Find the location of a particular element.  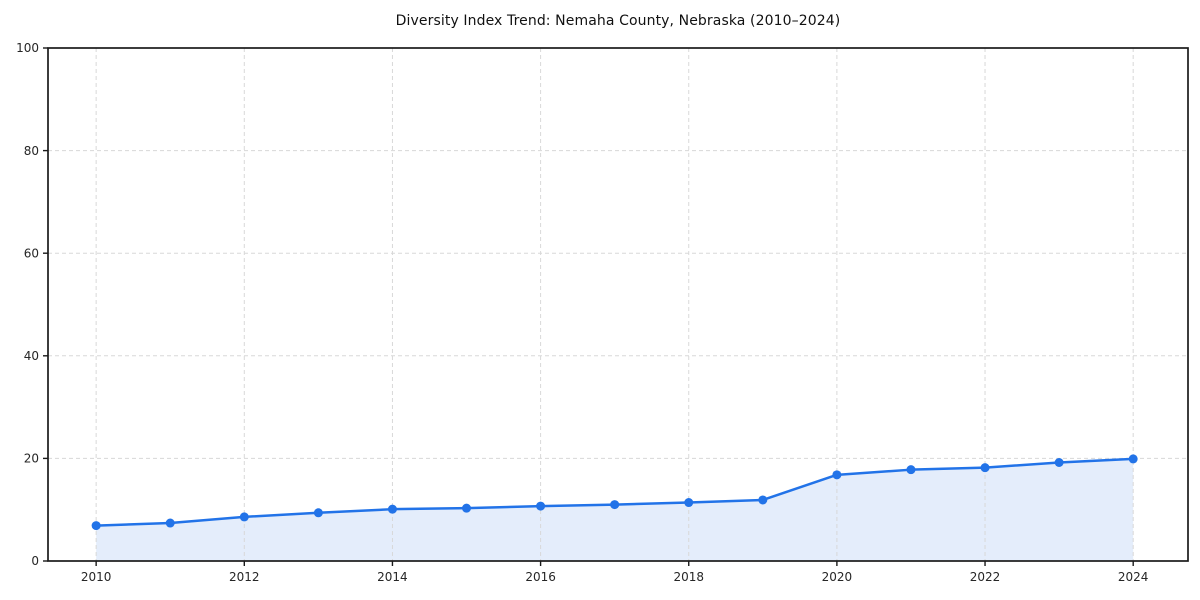

y-tick-label: 20 is located at coordinates (31, 459).